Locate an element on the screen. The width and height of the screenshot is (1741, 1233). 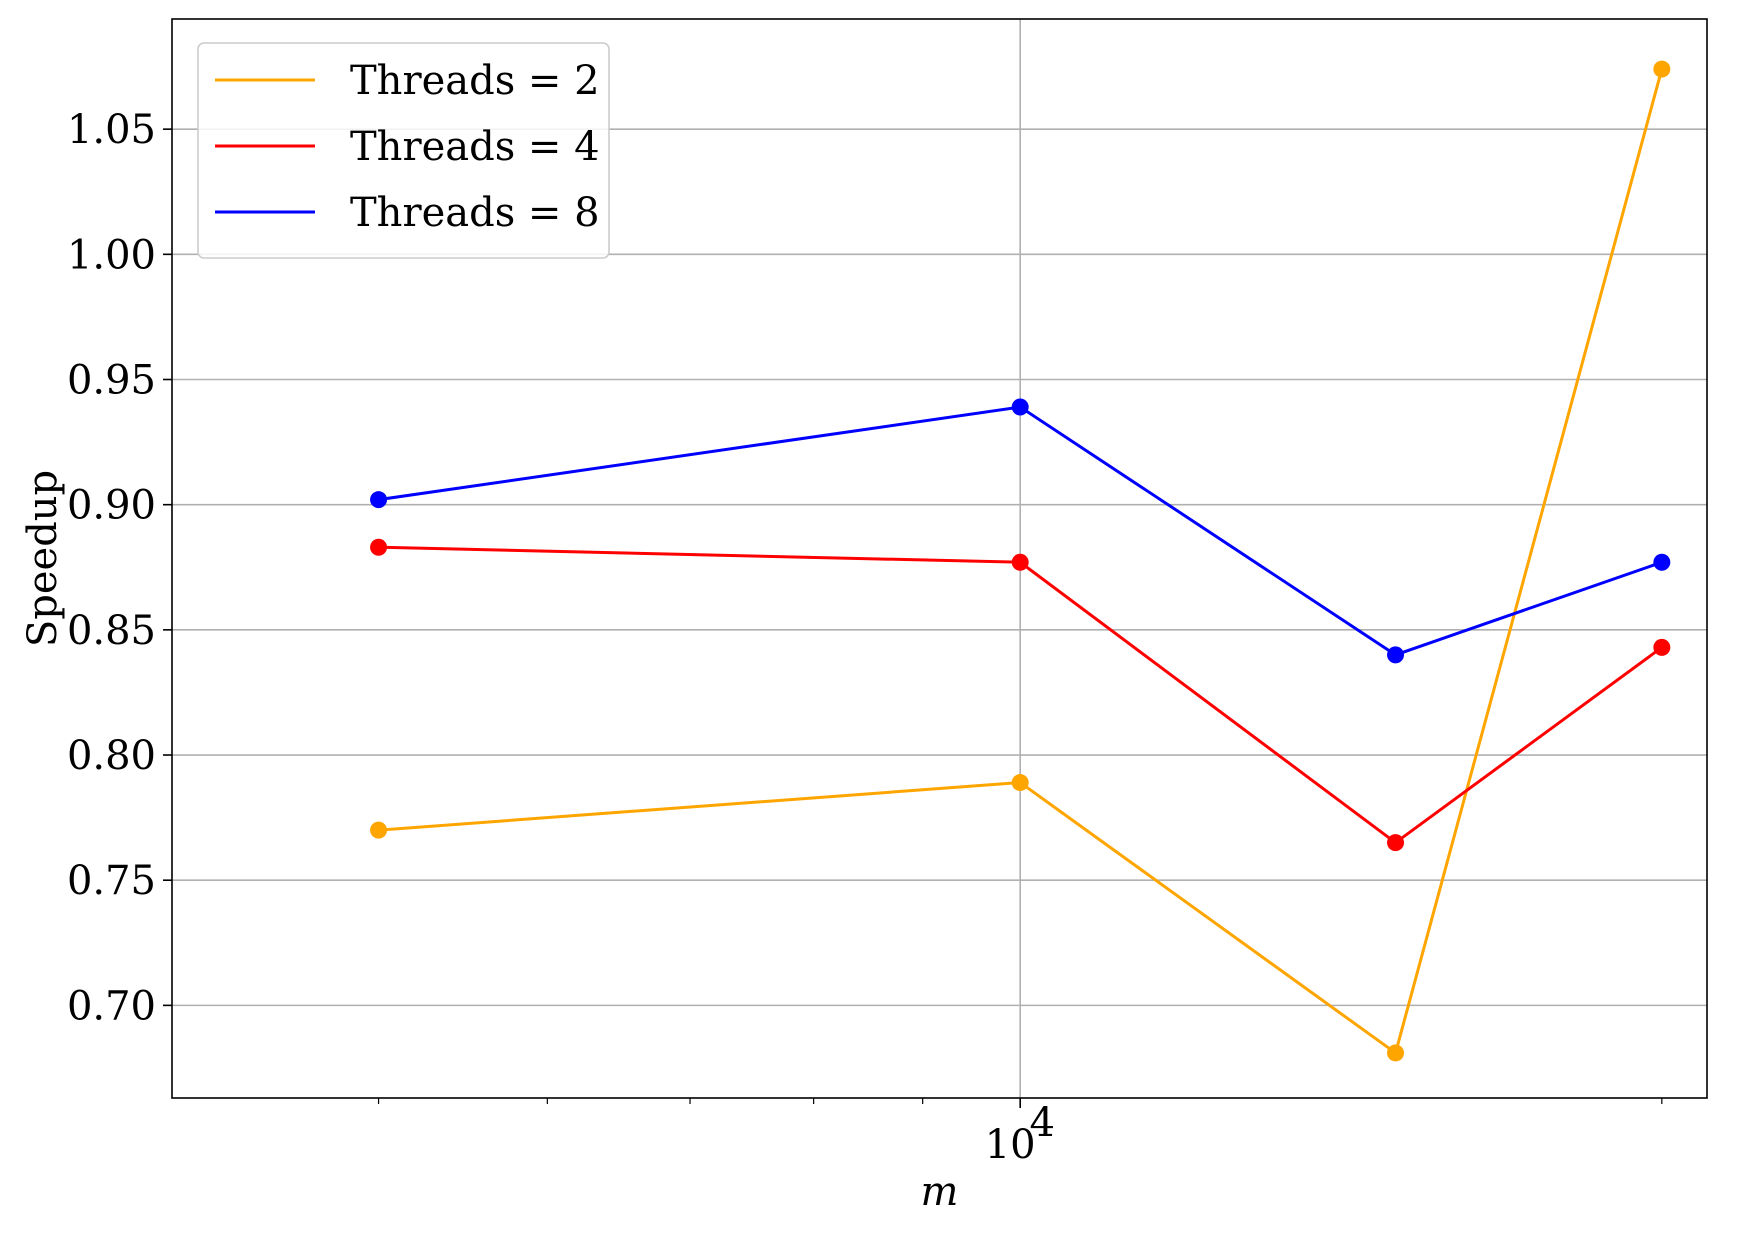
y-tick-label: 0.95 is located at coordinates (111, 381).